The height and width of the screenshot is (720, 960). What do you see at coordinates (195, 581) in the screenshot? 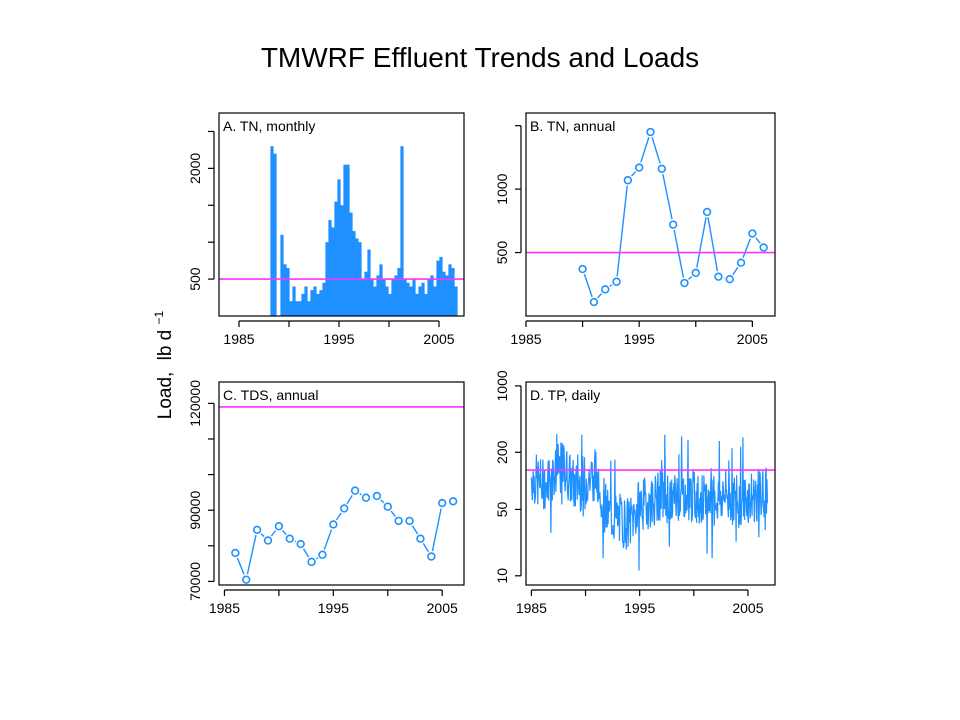
I see `y-tick-label-c: 70000` at bounding box center [195, 581].